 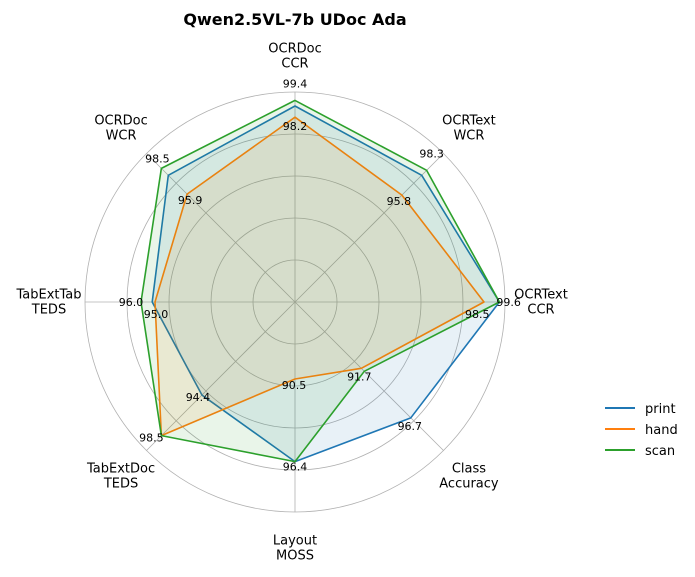 What do you see at coordinates (120, 468) in the screenshot?
I see `axis-label-line: TabExtDoc` at bounding box center [120, 468].